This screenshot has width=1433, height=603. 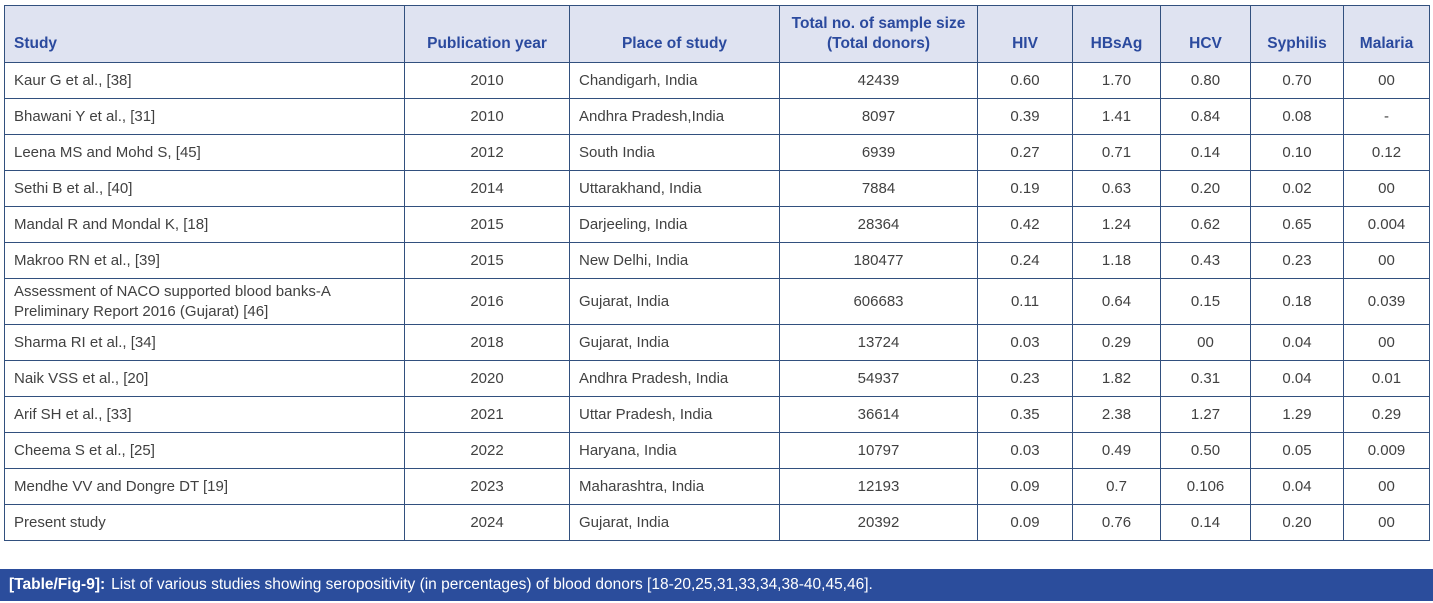 I want to click on cell-hiv: 0.19, so click(x=1025, y=188).